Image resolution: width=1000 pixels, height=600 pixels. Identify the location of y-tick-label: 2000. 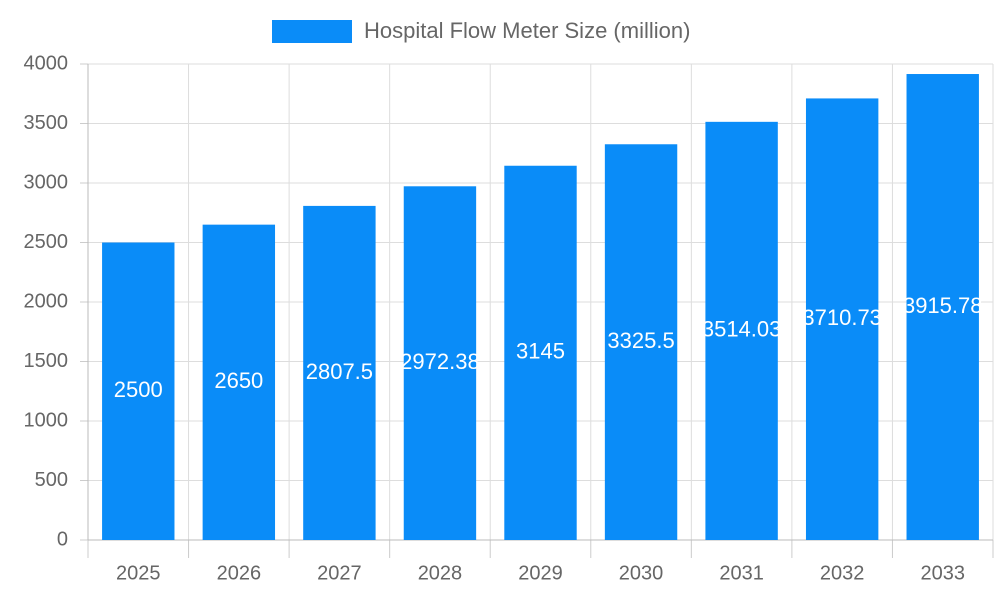
(46, 301).